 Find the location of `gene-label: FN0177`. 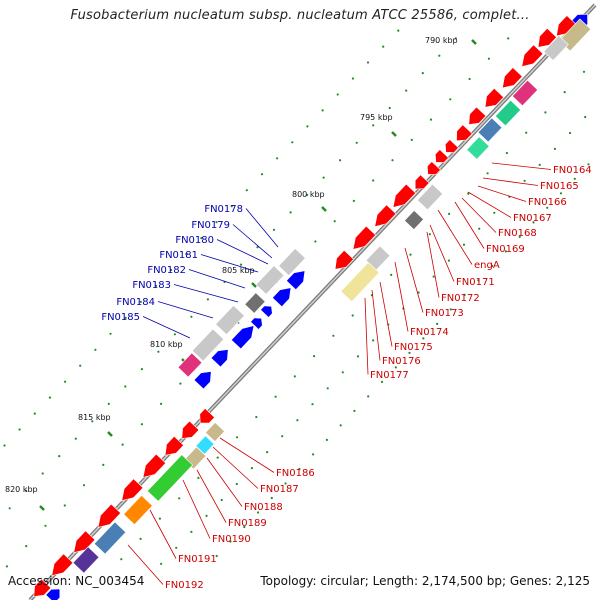

gene-label: FN0177 is located at coordinates (389, 375).